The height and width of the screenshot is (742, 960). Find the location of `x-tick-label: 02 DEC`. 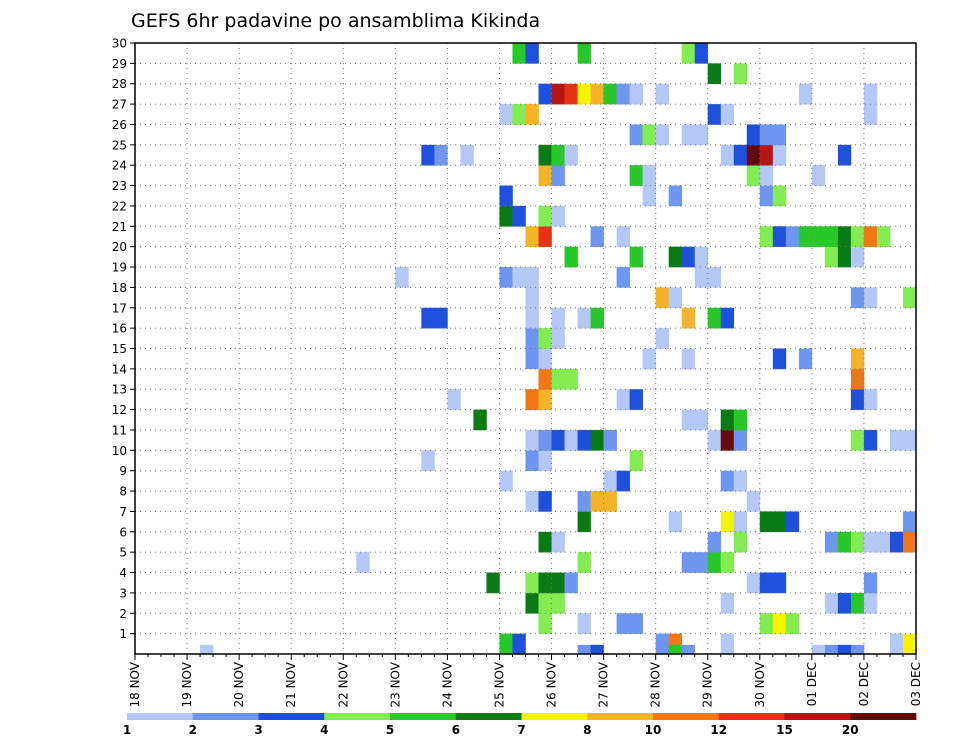

x-tick-label: 02 DEC is located at coordinates (864, 684).